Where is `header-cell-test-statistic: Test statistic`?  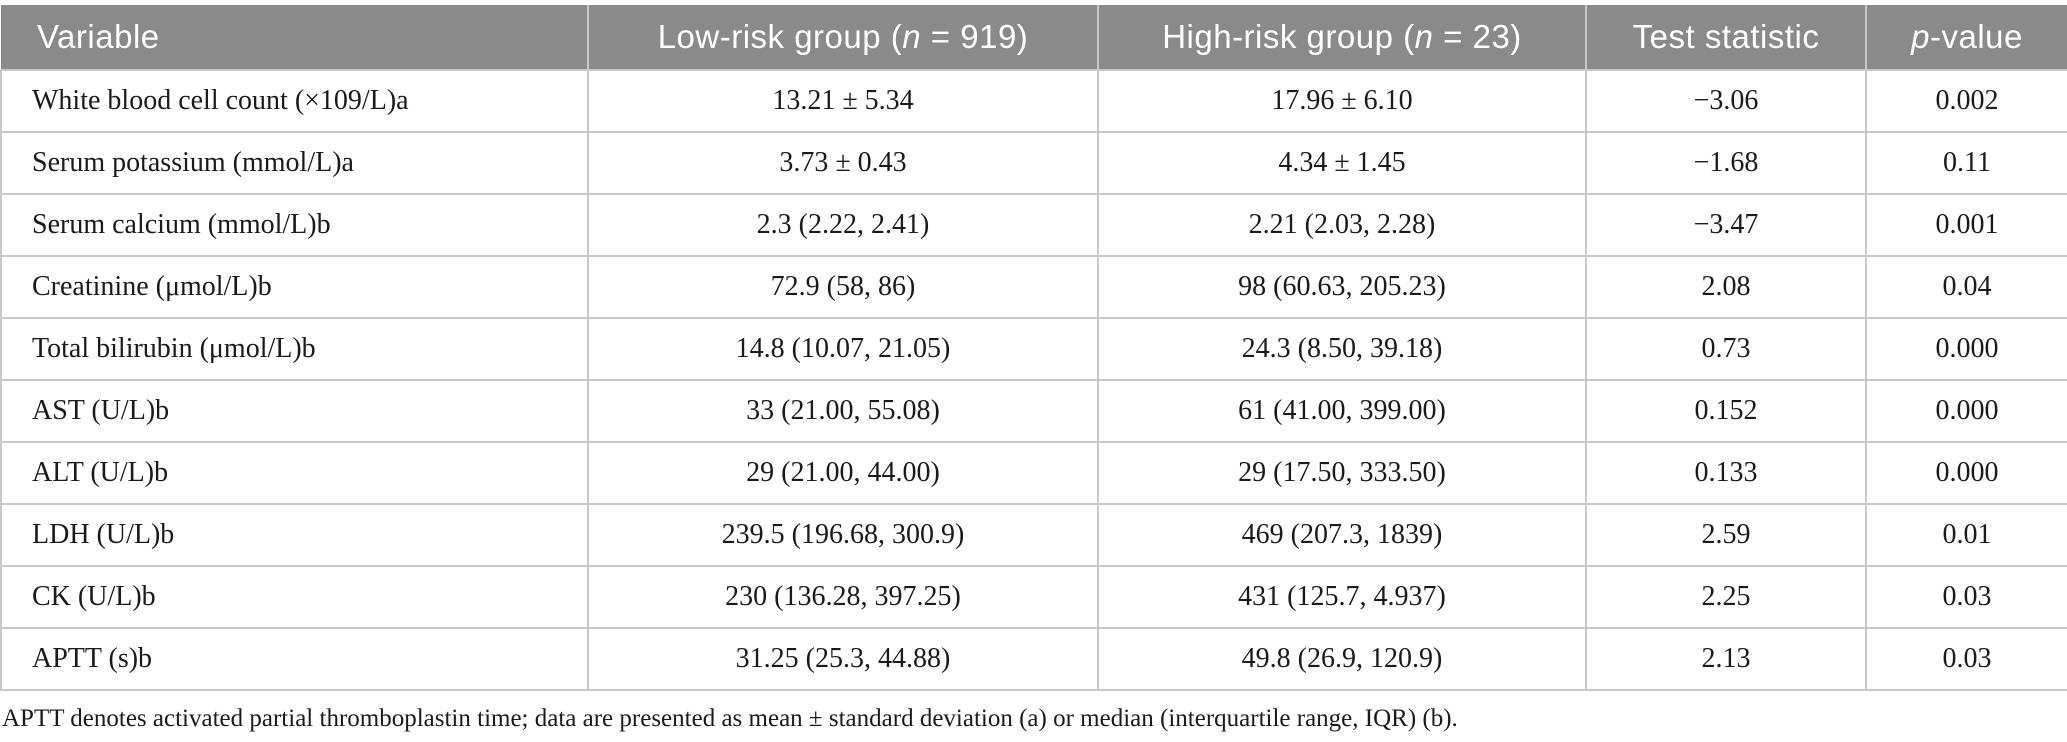
header-cell-test-statistic: Test statistic is located at coordinates (1725, 38).